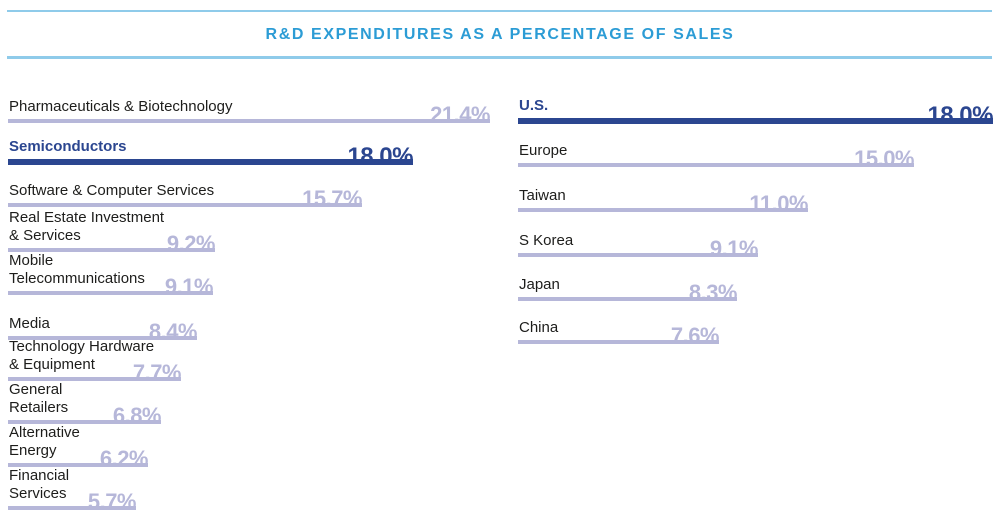  I want to click on chart-row-regions-4: Japan 8.3%, so click(755, 270).